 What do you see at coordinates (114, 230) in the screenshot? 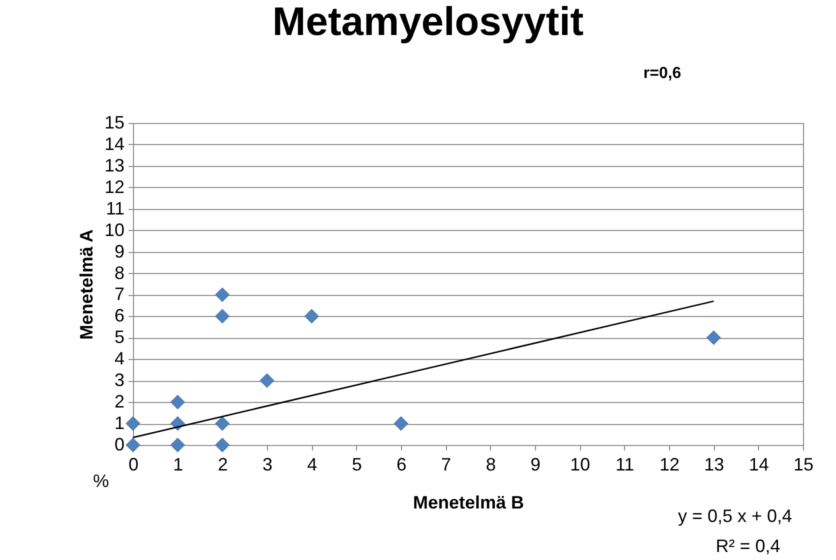
I see `y-tick-label: 10` at bounding box center [114, 230].